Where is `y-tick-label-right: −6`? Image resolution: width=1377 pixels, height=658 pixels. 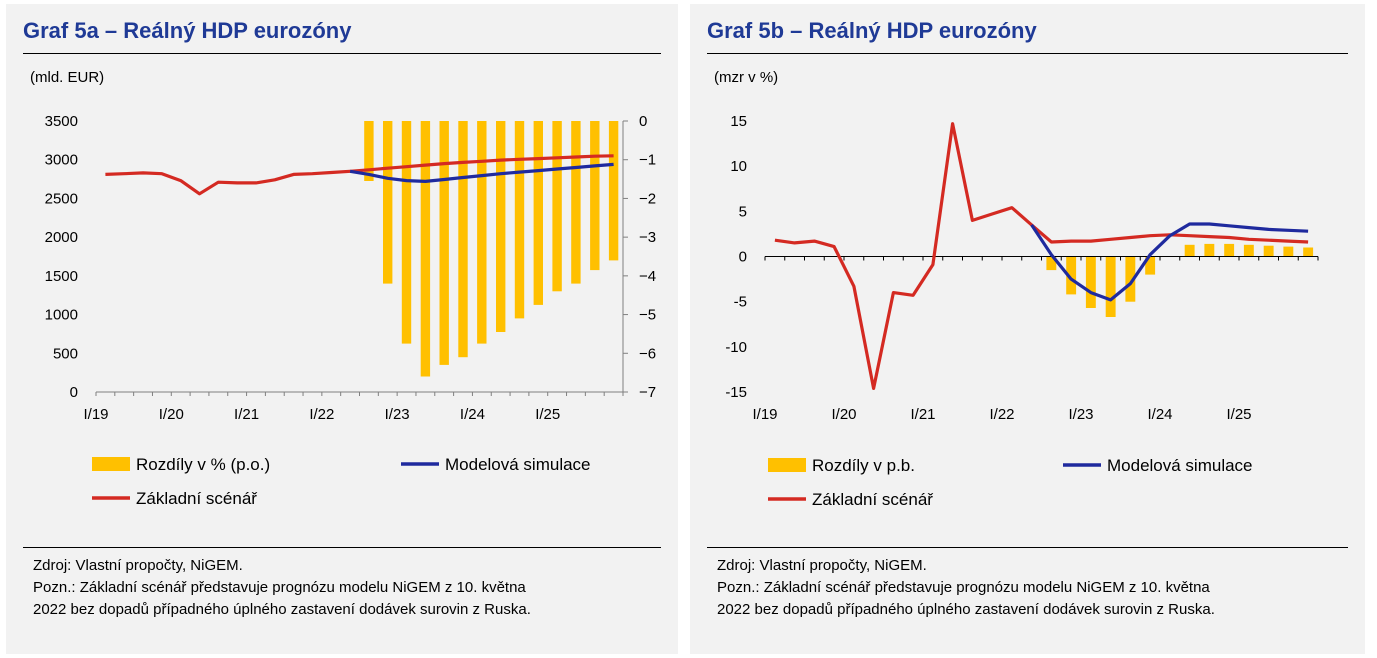 y-tick-label-right: −6 is located at coordinates (647, 353).